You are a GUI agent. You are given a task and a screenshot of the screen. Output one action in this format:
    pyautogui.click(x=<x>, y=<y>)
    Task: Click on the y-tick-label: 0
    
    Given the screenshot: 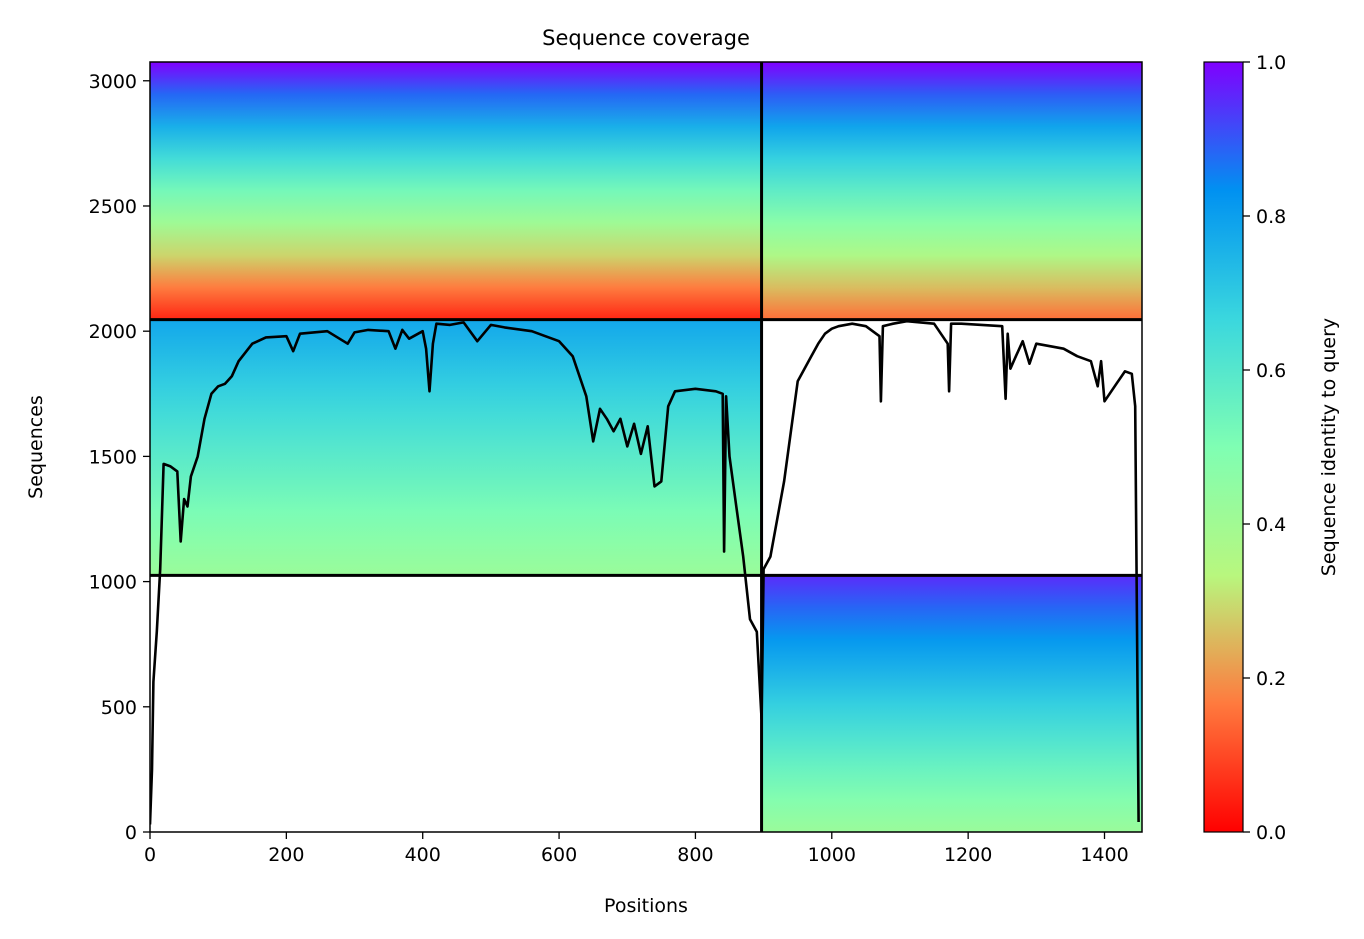 What is the action you would take?
    pyautogui.click(x=131, y=833)
    